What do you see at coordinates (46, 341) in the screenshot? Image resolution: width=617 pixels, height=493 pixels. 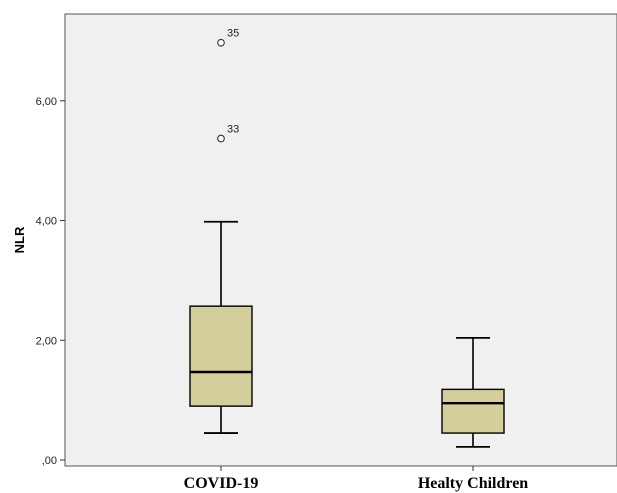 I see `y-tick-label: 2,00` at bounding box center [46, 341].